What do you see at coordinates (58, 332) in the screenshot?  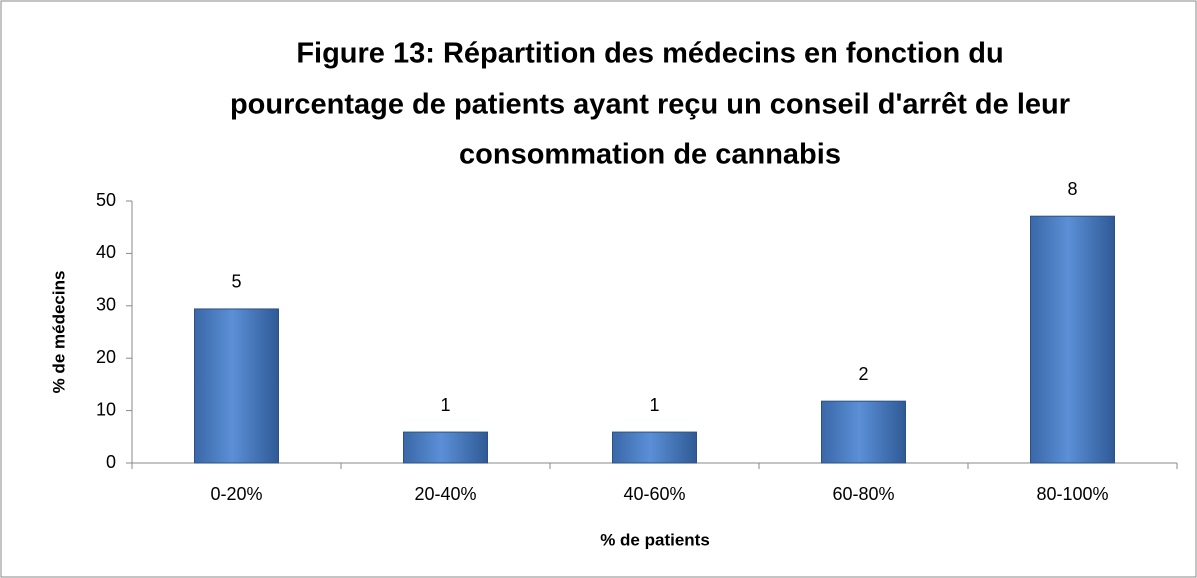 I see `y-axis-title: % de médecins` at bounding box center [58, 332].